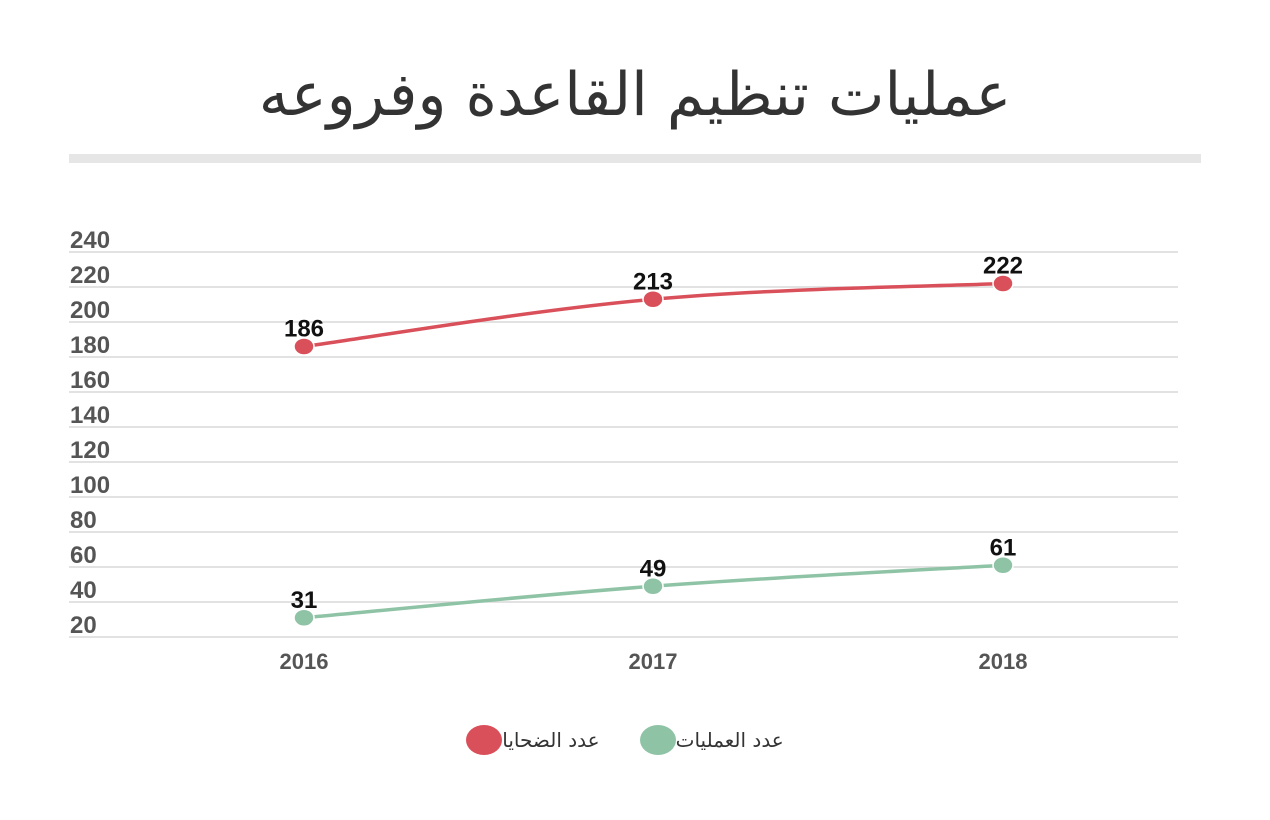 The width and height of the screenshot is (1270, 820). What do you see at coordinates (90, 310) in the screenshot?
I see `y-tick-label: 200` at bounding box center [90, 310].